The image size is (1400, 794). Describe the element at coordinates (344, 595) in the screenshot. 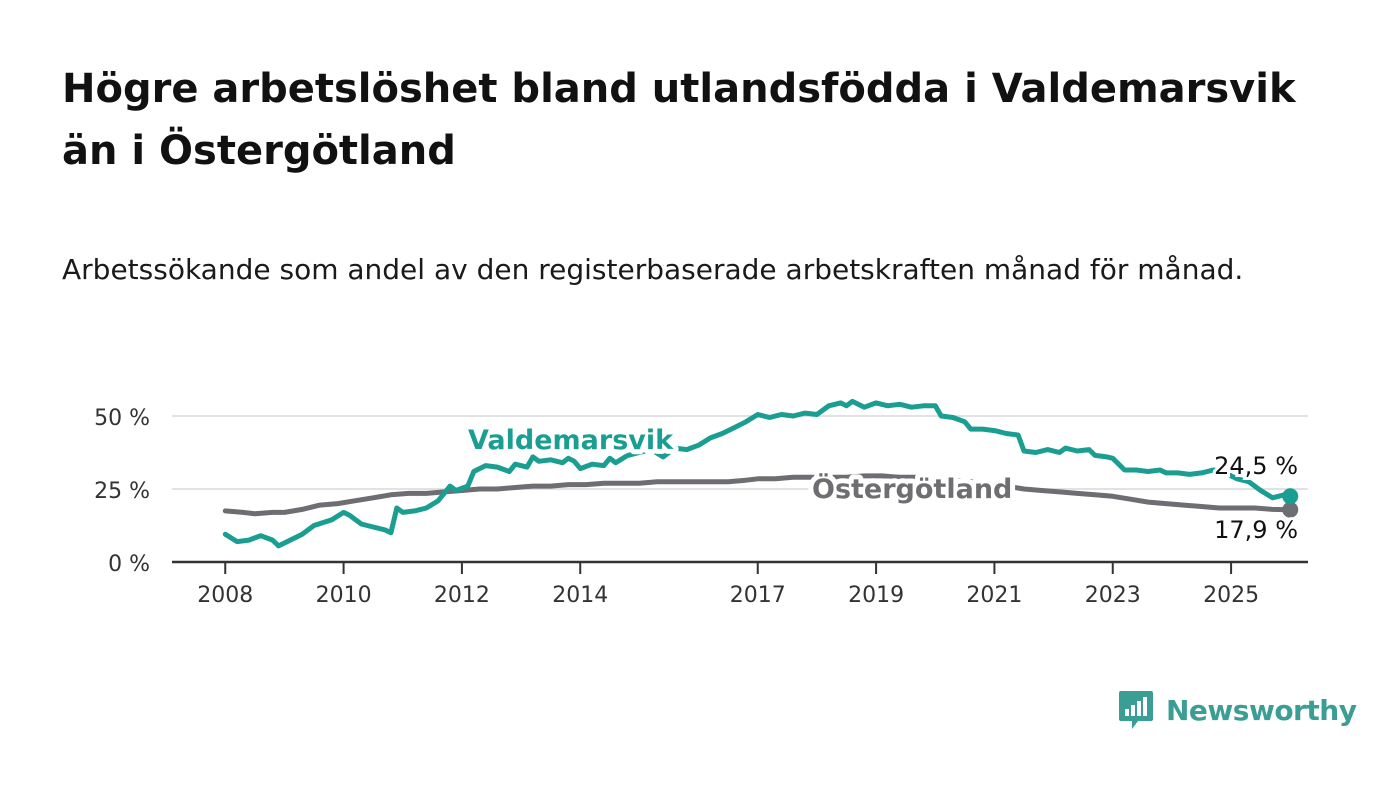

I see `x-tick-label: 2010` at that location.